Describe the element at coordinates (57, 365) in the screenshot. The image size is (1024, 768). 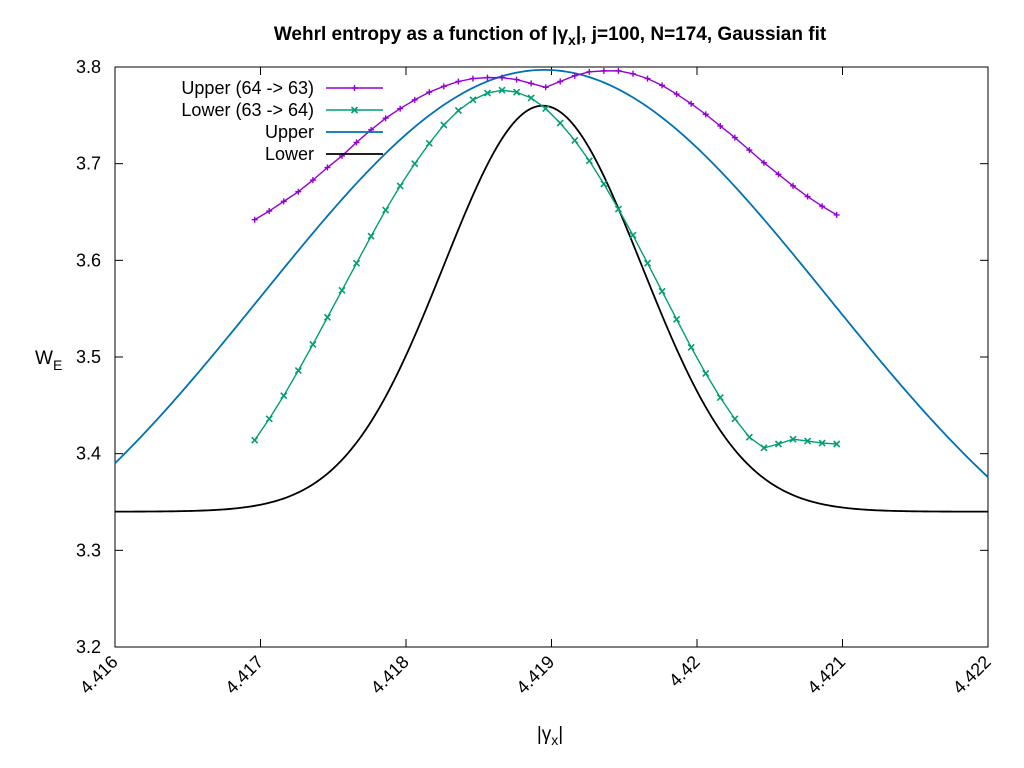
I see `y-label-subscript: E` at that location.